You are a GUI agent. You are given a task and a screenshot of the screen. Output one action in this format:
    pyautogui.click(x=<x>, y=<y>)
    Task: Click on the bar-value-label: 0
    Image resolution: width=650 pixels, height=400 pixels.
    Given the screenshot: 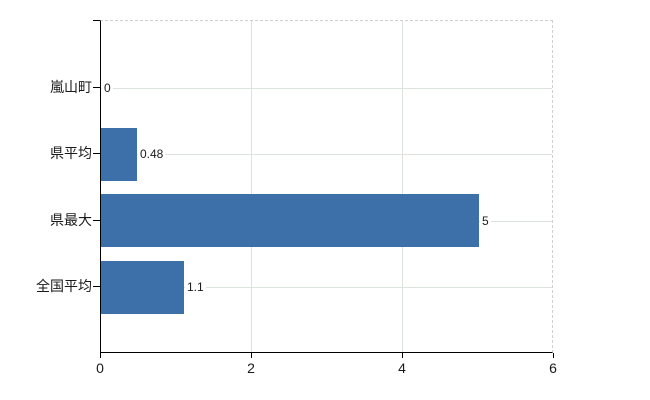 What is the action you would take?
    pyautogui.click(x=107, y=88)
    